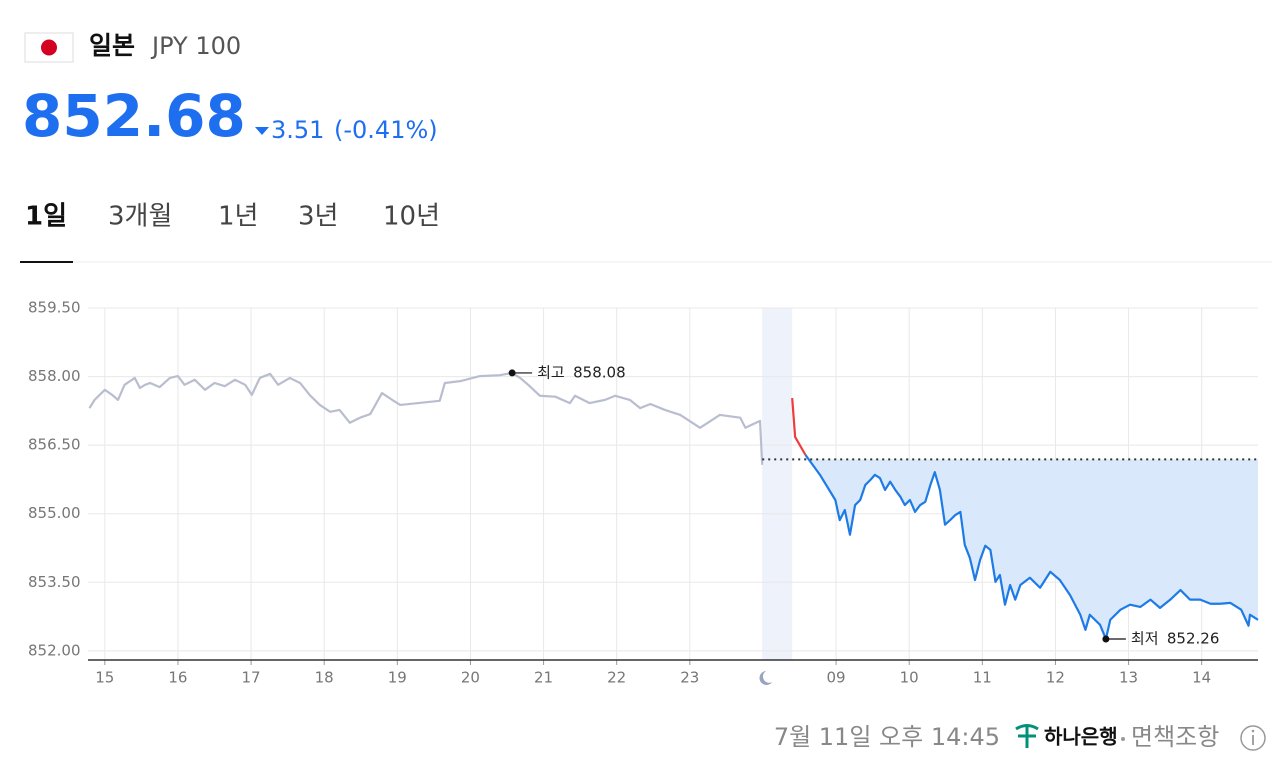 This screenshot has height=781, width=1280. I want to click on x-tick-label: 09, so click(836, 678).